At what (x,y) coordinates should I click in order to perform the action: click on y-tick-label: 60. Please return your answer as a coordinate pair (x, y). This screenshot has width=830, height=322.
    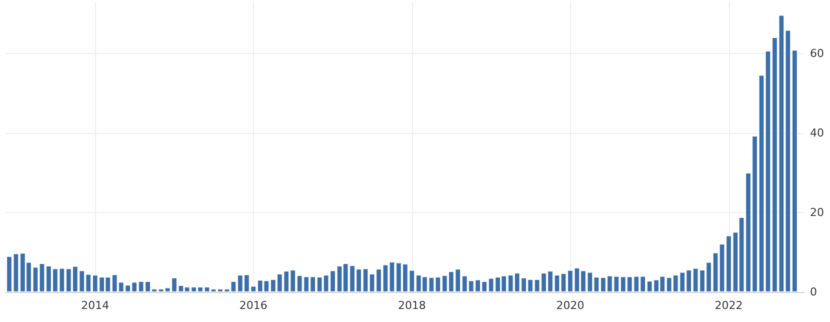
    Looking at the image, I should click on (817, 53).